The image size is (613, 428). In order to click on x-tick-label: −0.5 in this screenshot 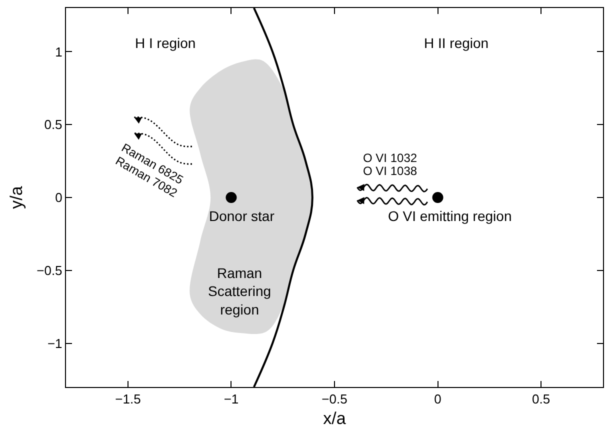, I will do `click(335, 399)`.